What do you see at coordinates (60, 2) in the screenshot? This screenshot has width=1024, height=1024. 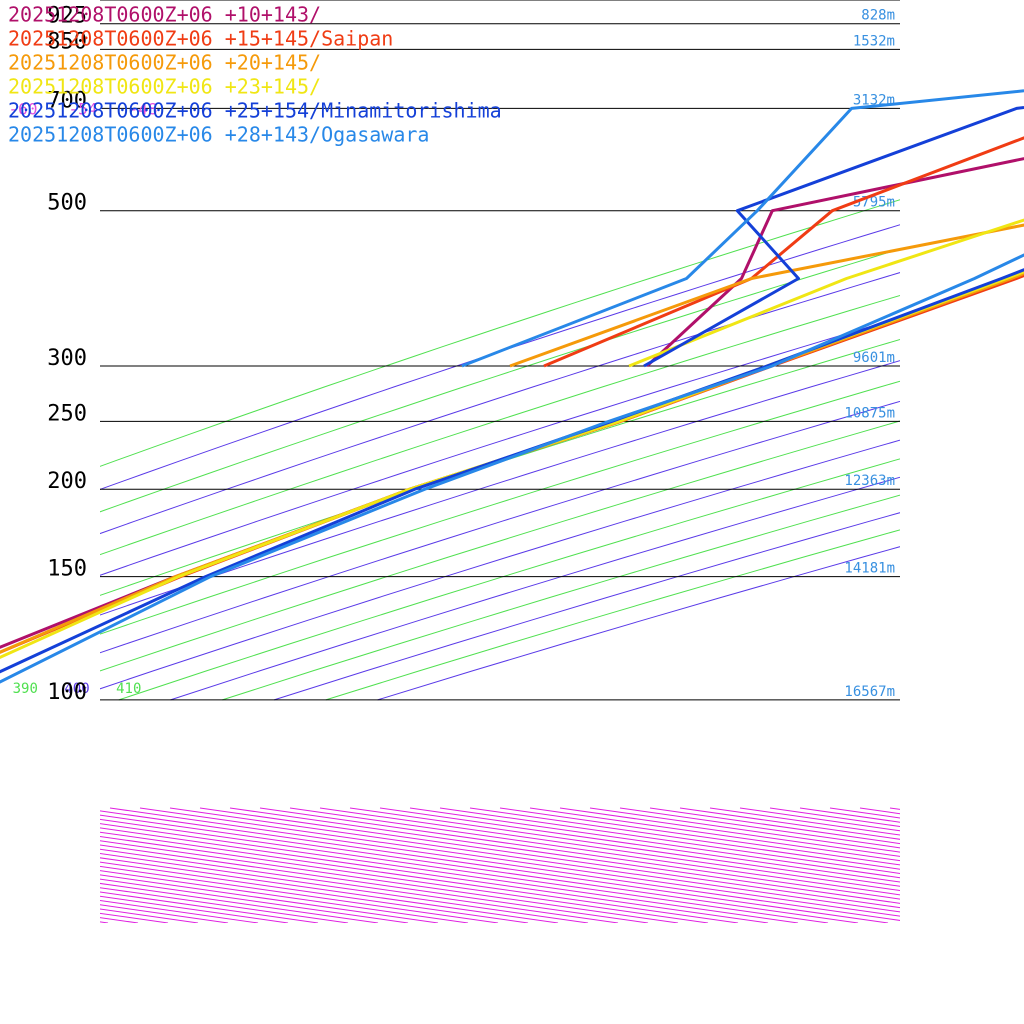 I see `pressure-label: 1000` at bounding box center [60, 2].